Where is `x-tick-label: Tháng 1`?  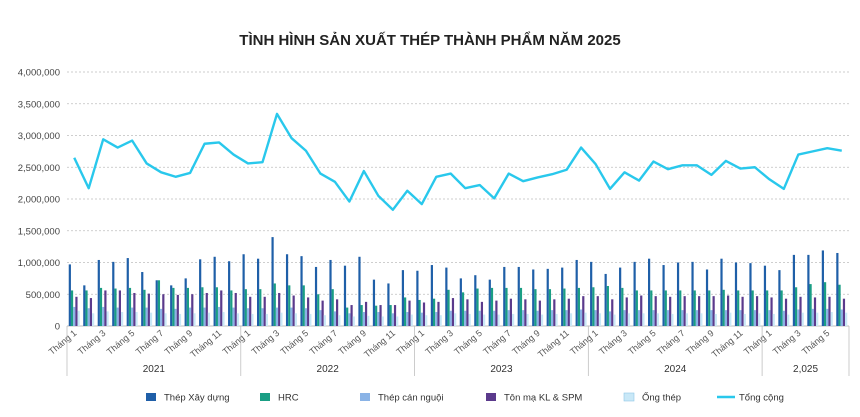
x-tick-label: Tháng 1 is located at coordinates (410, 342).